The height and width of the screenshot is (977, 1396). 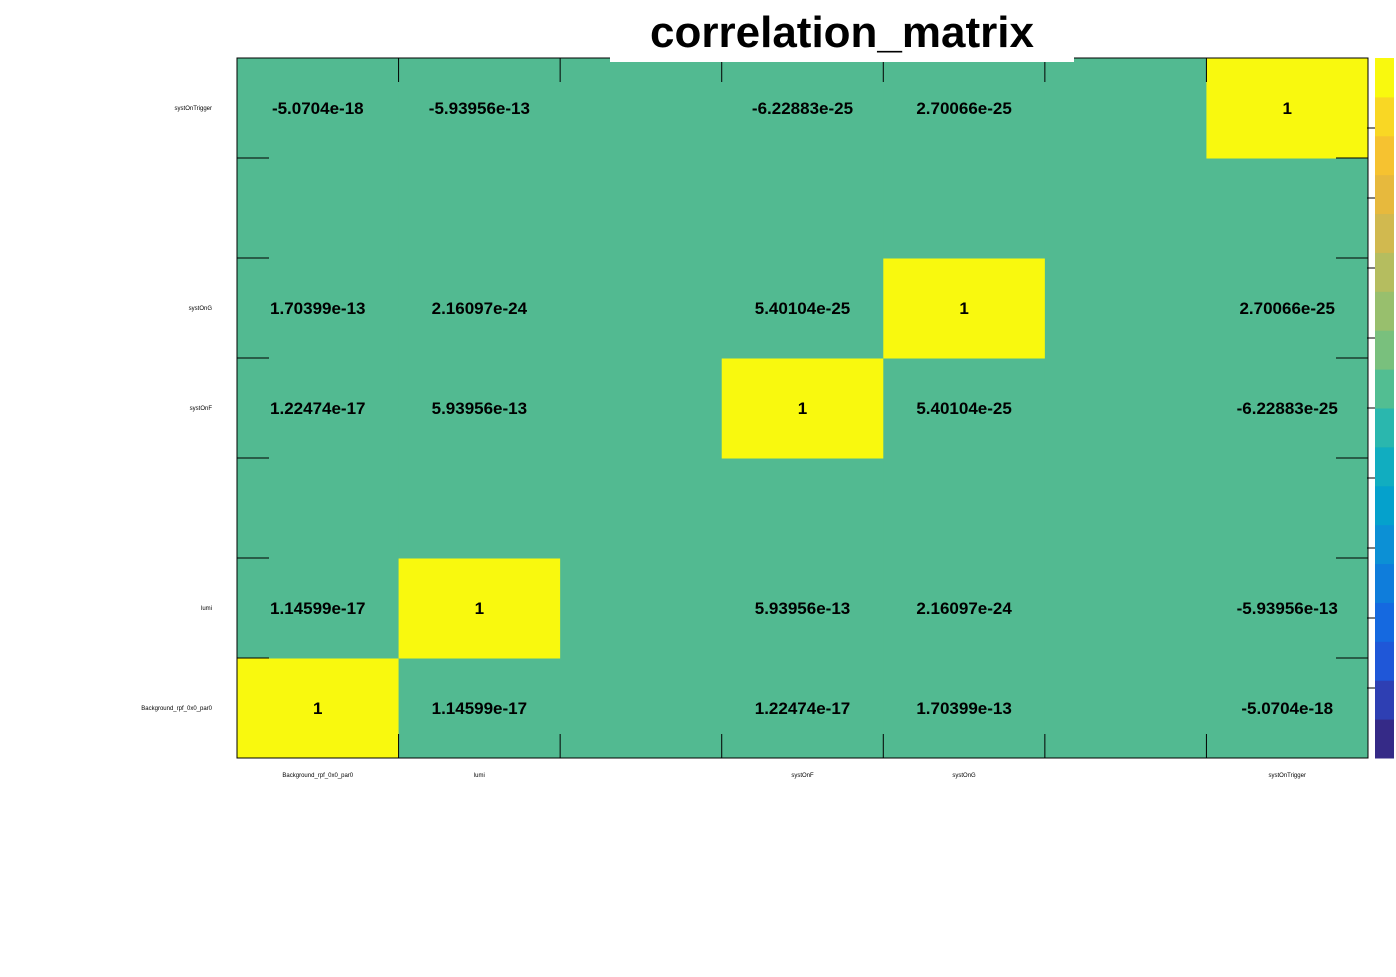 What do you see at coordinates (802, 776) in the screenshot?
I see `x-tick-label: systOnF` at bounding box center [802, 776].